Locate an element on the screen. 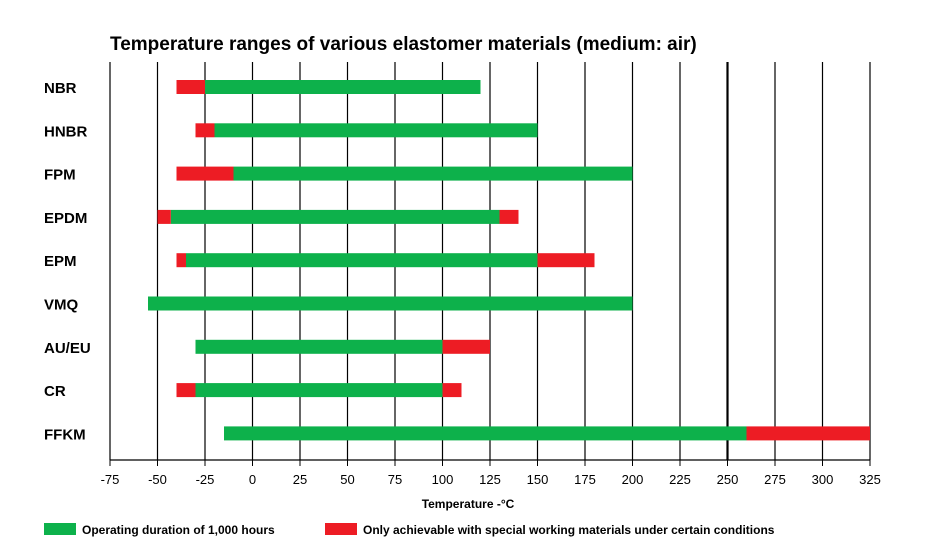 This screenshot has height=554, width=925. bar-operating-fpm is located at coordinates (433, 173).